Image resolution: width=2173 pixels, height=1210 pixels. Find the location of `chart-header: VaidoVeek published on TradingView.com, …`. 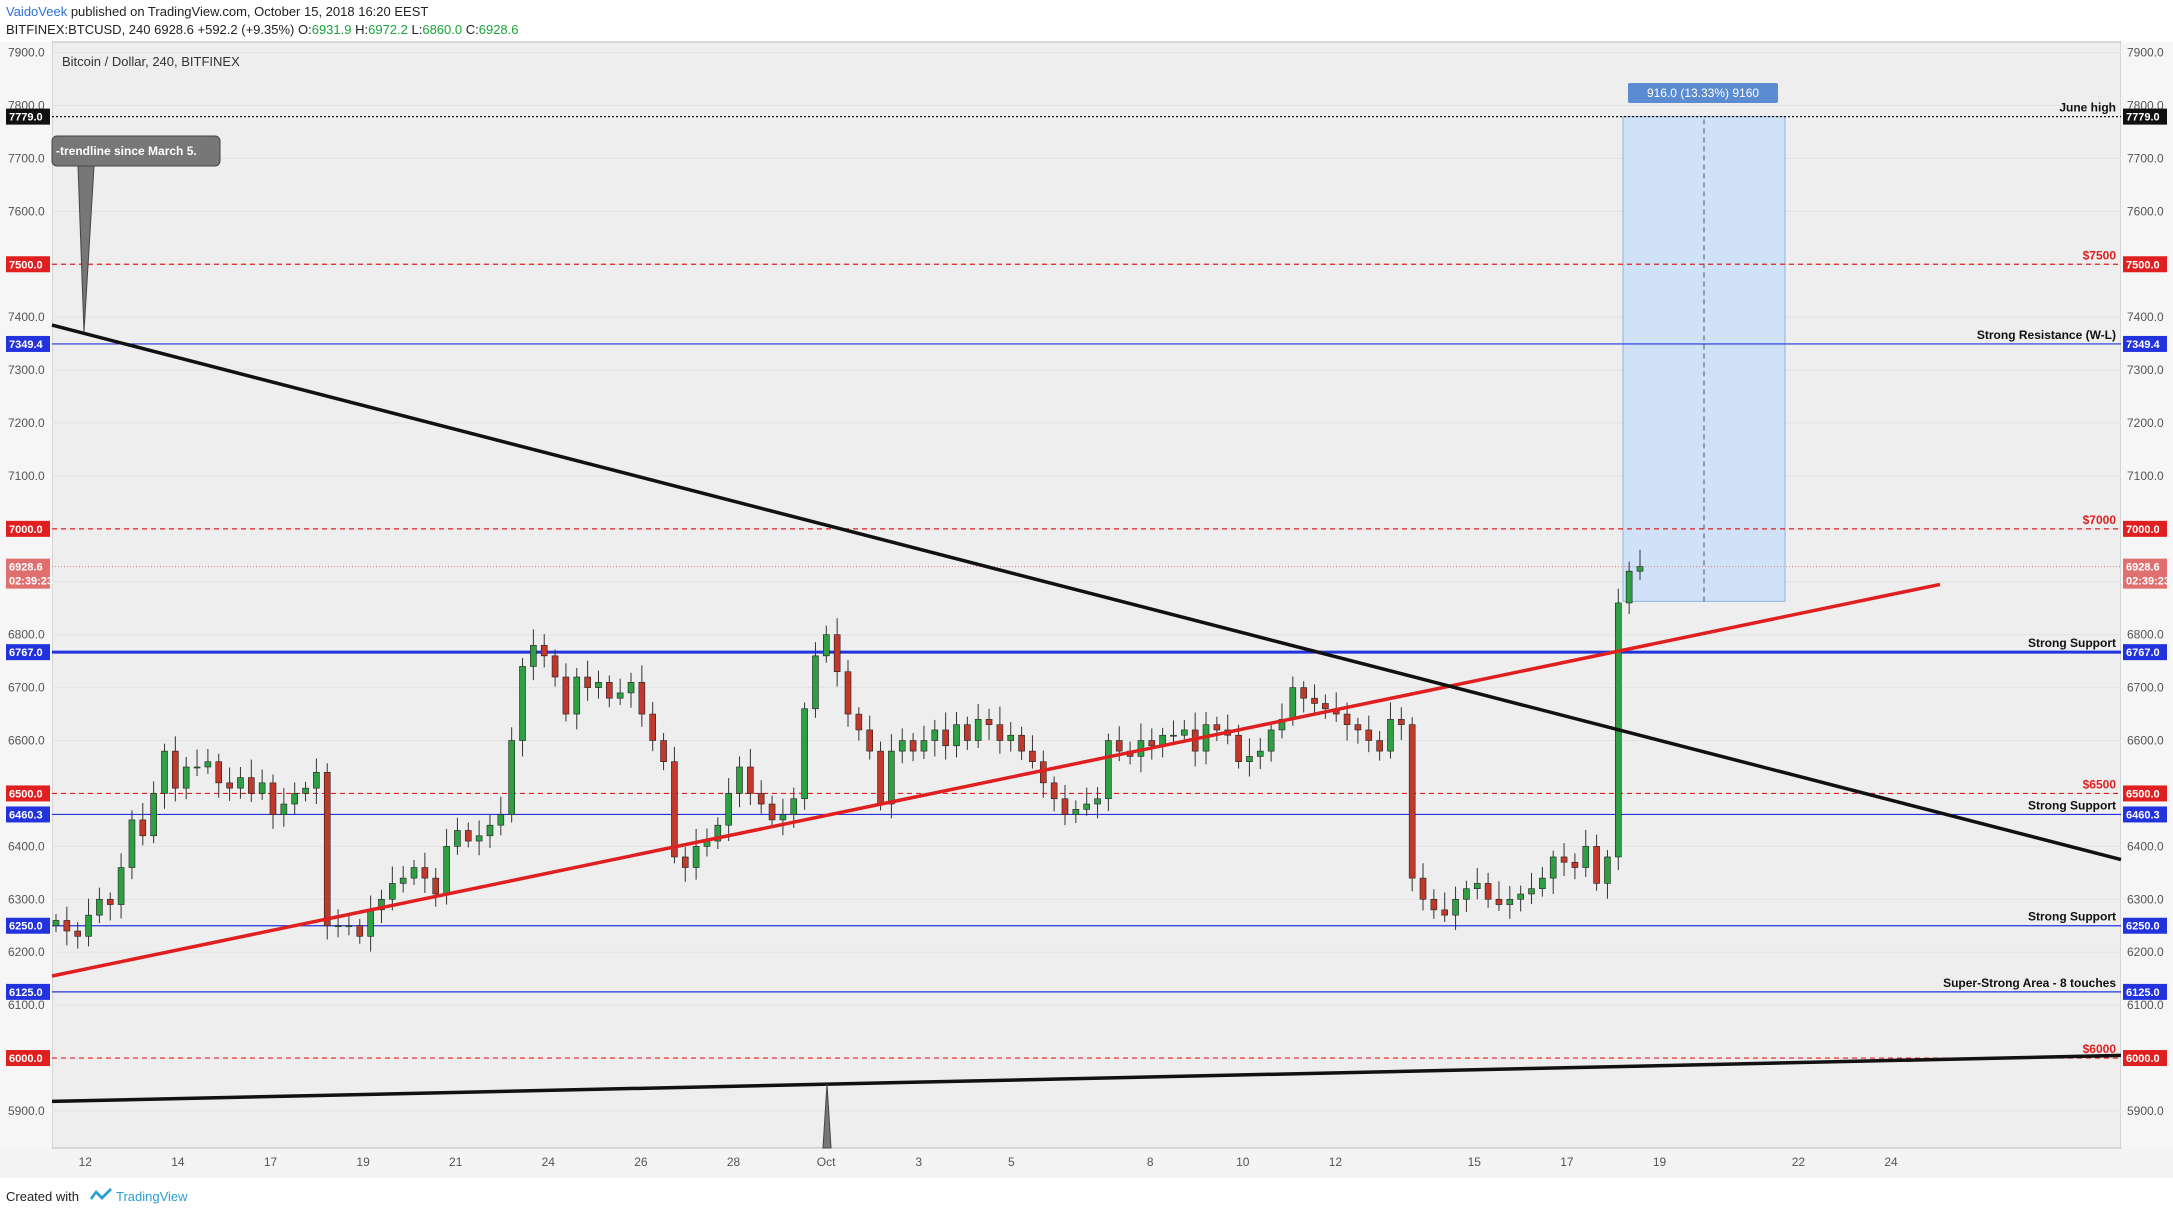

chart-header: VaidoVeek published on TradingView.com, … is located at coordinates (1086, 21).